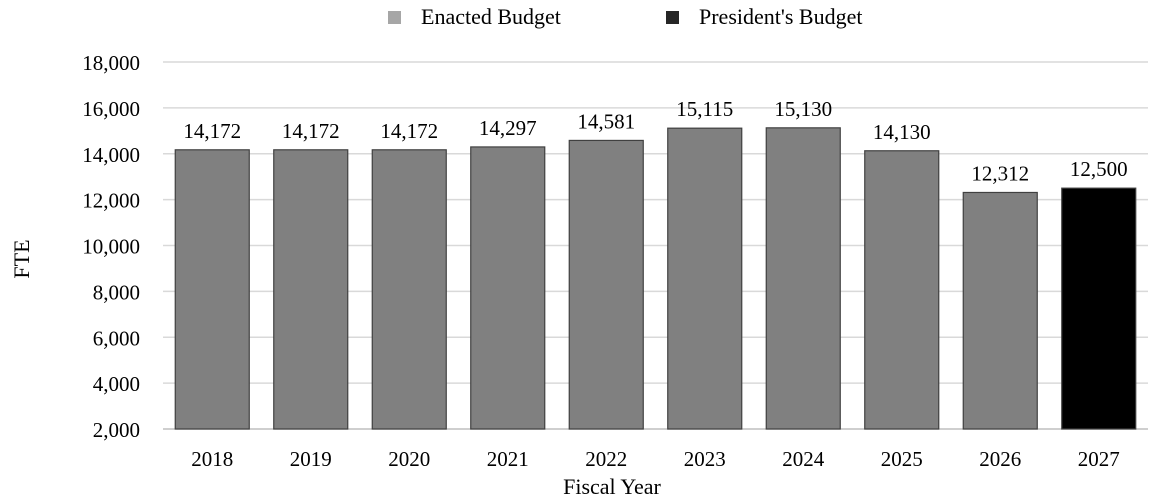  What do you see at coordinates (116, 430) in the screenshot?
I see `y-tick-label: 2,000` at bounding box center [116, 430].